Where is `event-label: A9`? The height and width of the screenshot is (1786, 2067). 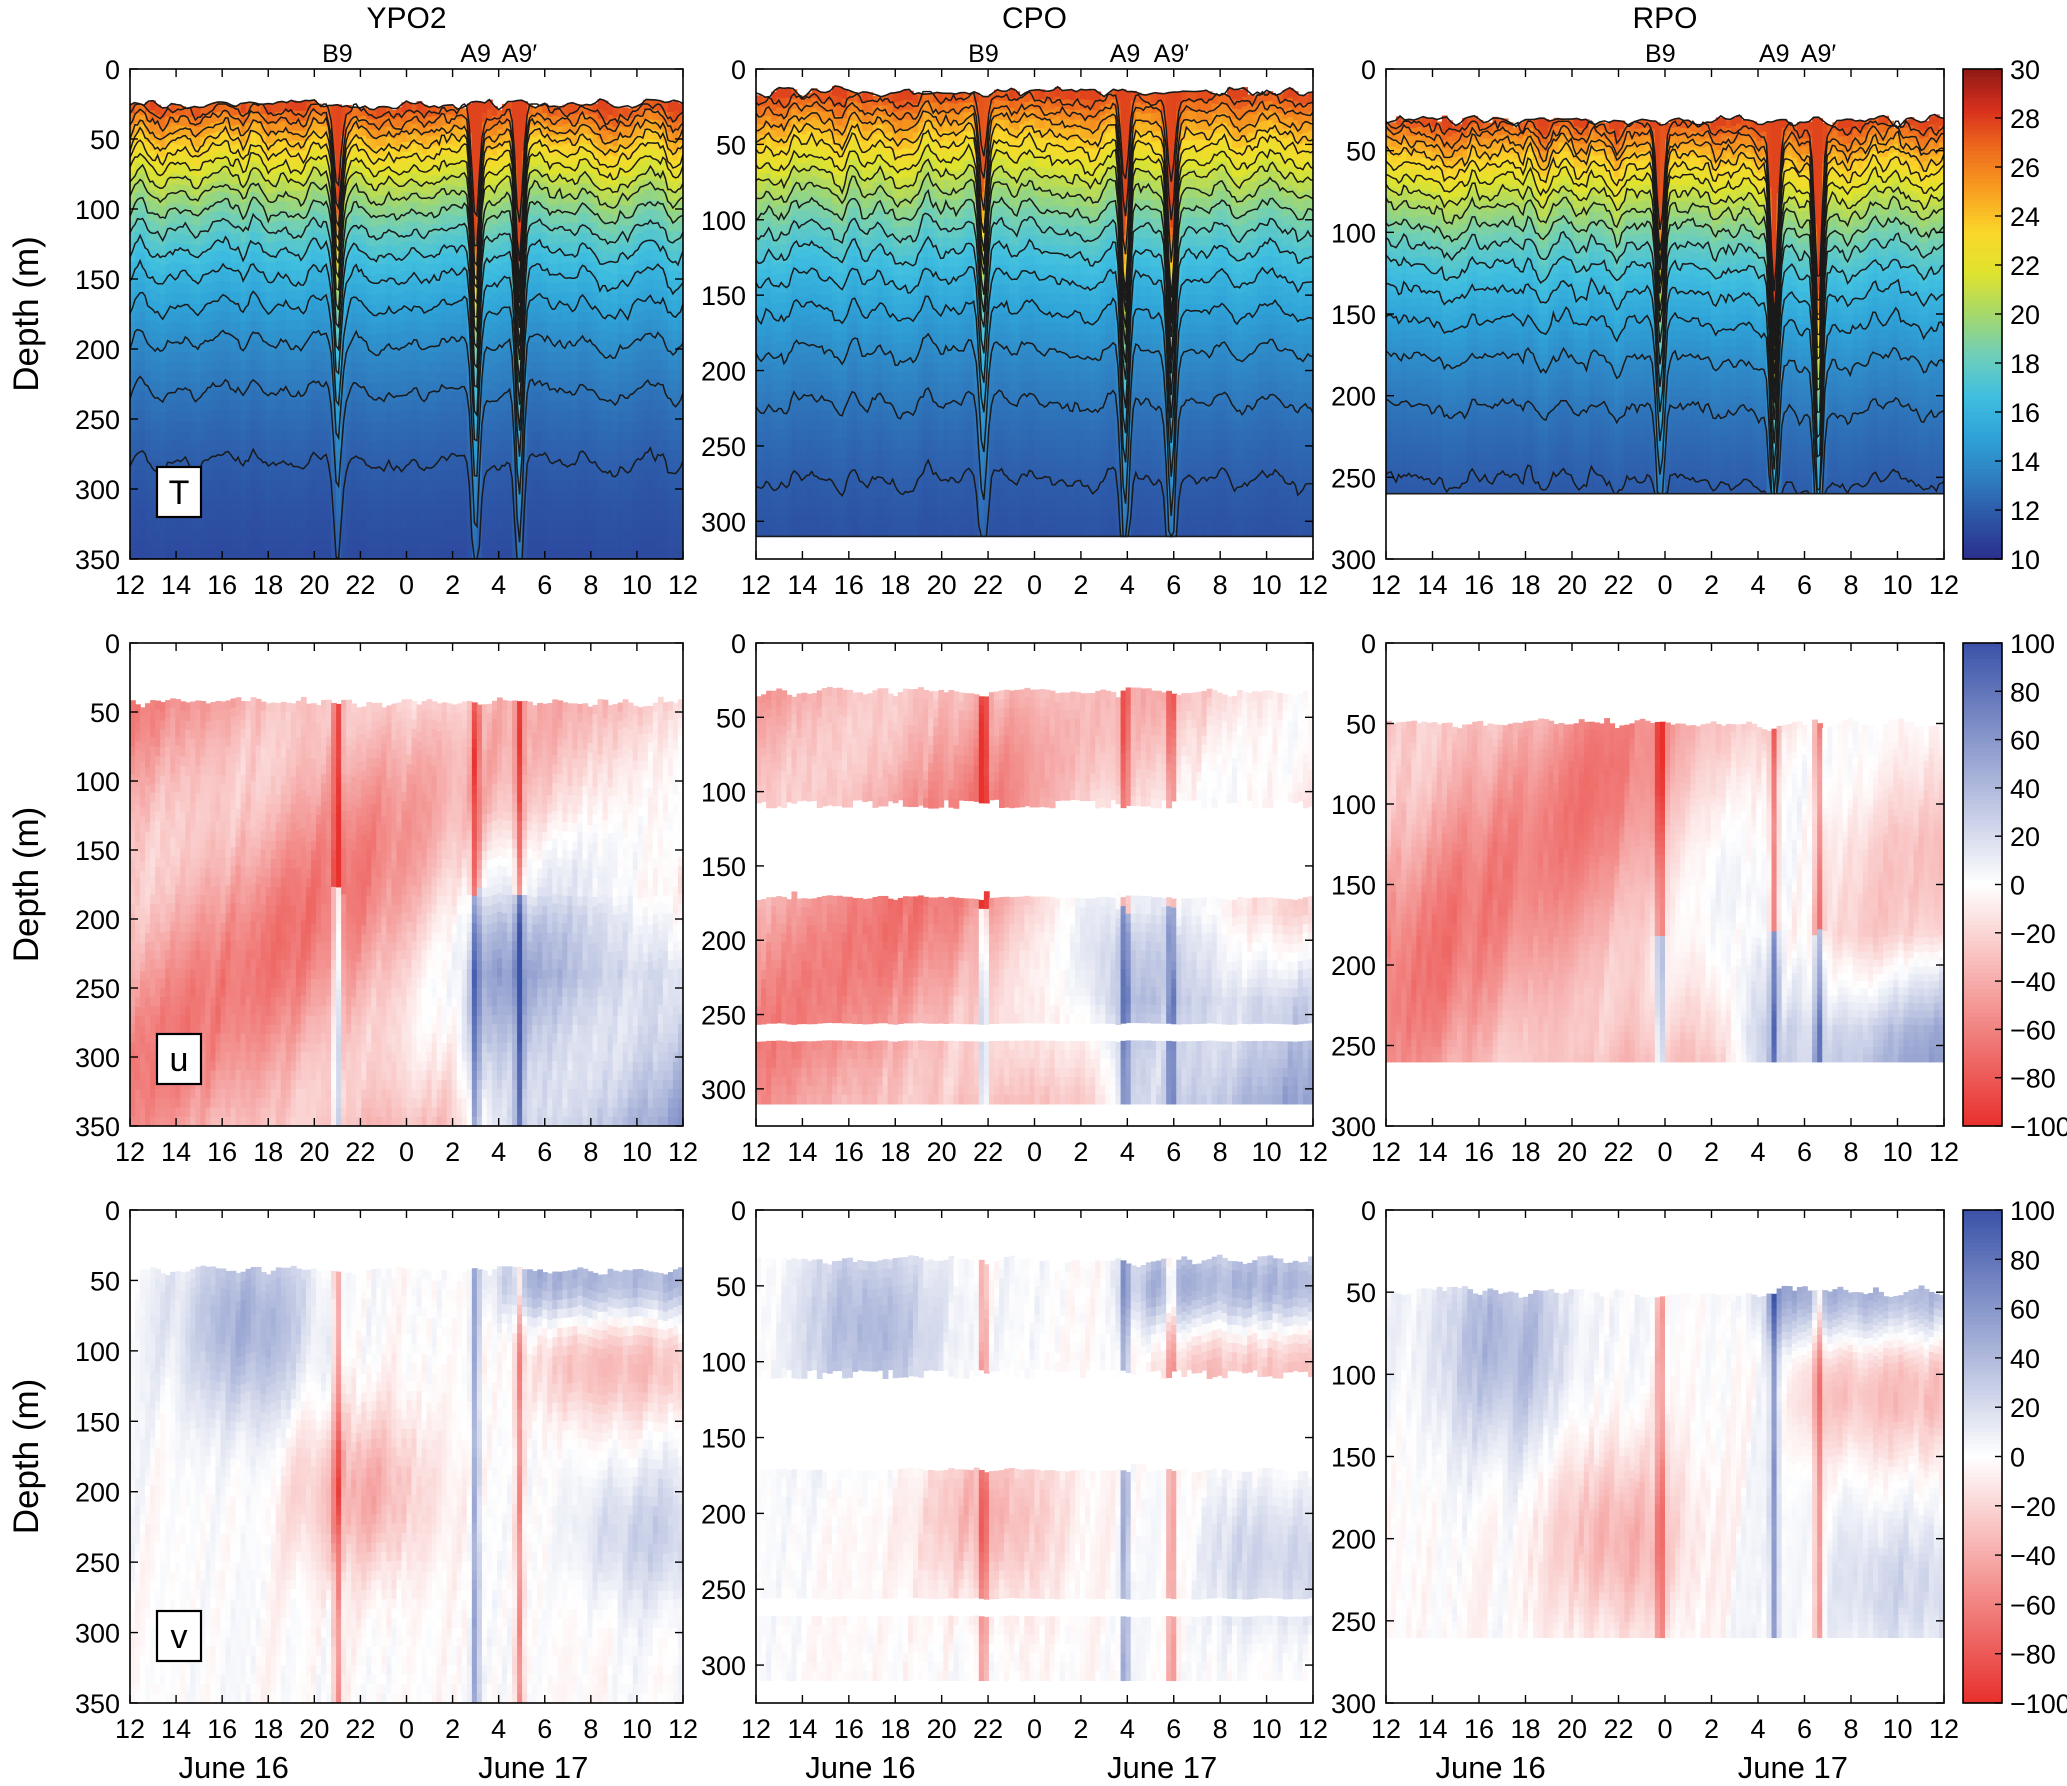
event-label: A9 is located at coordinates (1774, 54).